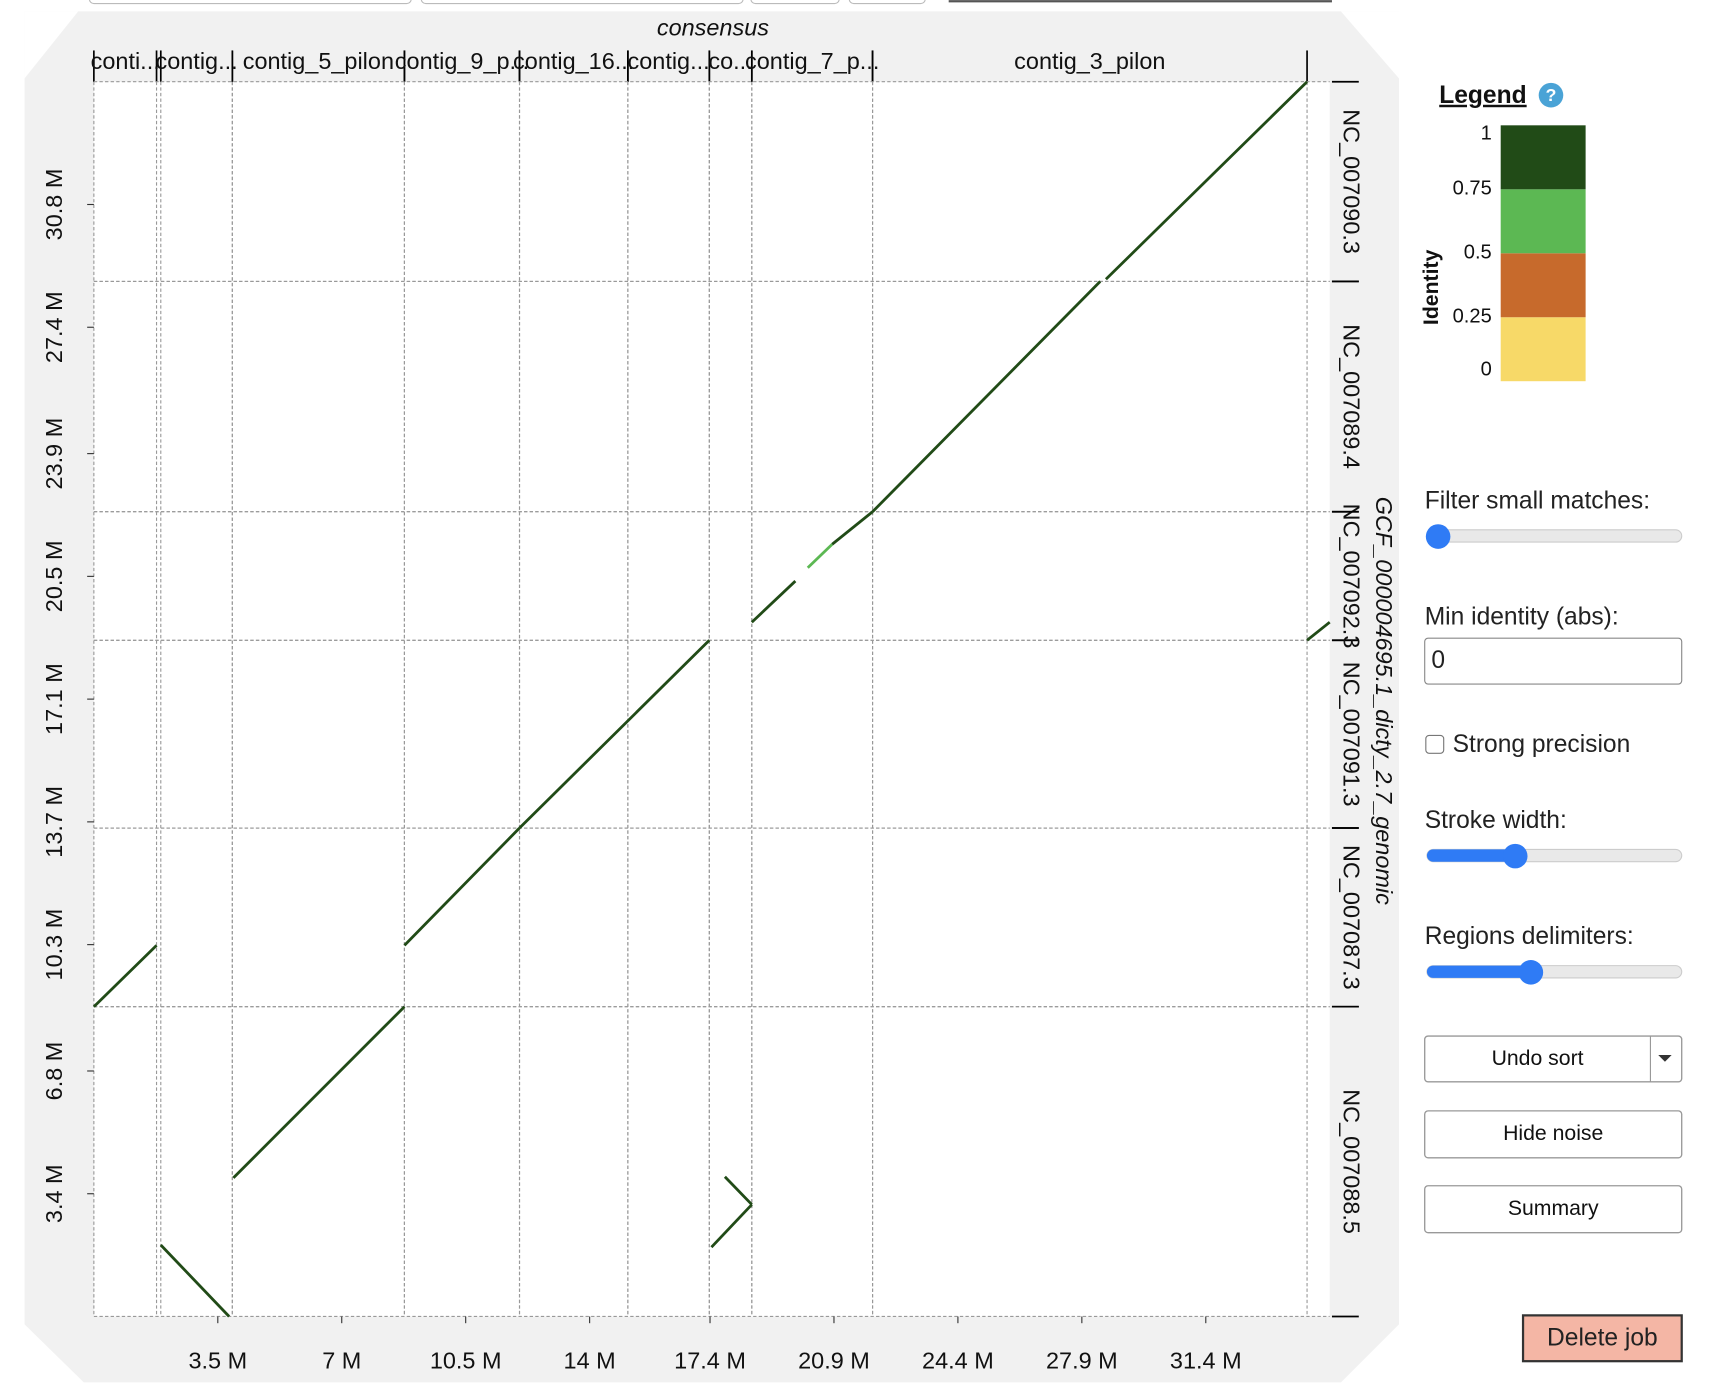 The height and width of the screenshot is (1396, 1732). What do you see at coordinates (1478, 253) in the screenshot?
I see `legend-tick-label: 0.5` at bounding box center [1478, 253].